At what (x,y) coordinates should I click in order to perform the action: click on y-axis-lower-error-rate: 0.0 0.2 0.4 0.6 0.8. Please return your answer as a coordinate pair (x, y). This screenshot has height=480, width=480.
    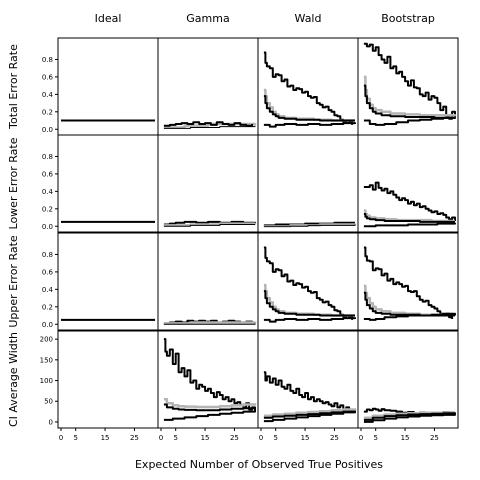
    Looking at the image, I should click on (50, 192).